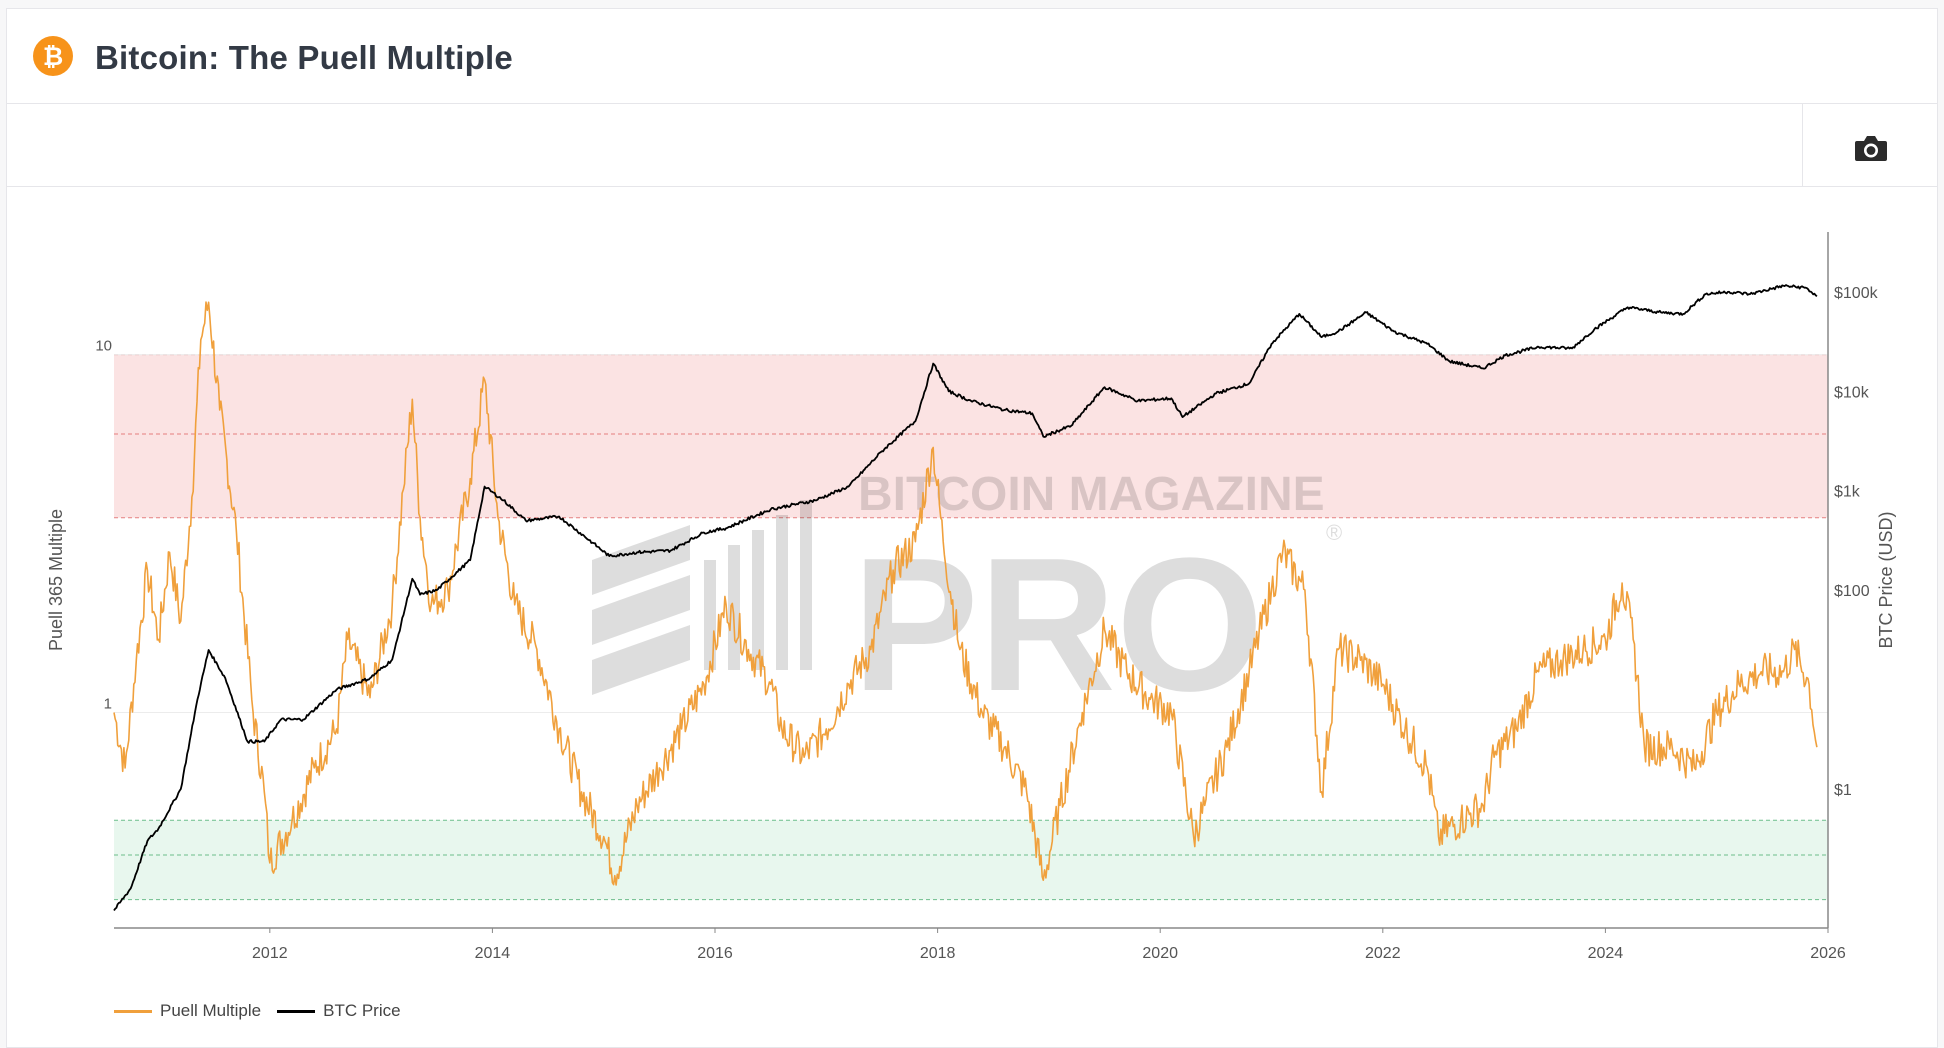 The width and height of the screenshot is (1944, 1048). Describe the element at coordinates (1843, 790) in the screenshot. I see `y-right-tick-label-$1: $1` at that location.